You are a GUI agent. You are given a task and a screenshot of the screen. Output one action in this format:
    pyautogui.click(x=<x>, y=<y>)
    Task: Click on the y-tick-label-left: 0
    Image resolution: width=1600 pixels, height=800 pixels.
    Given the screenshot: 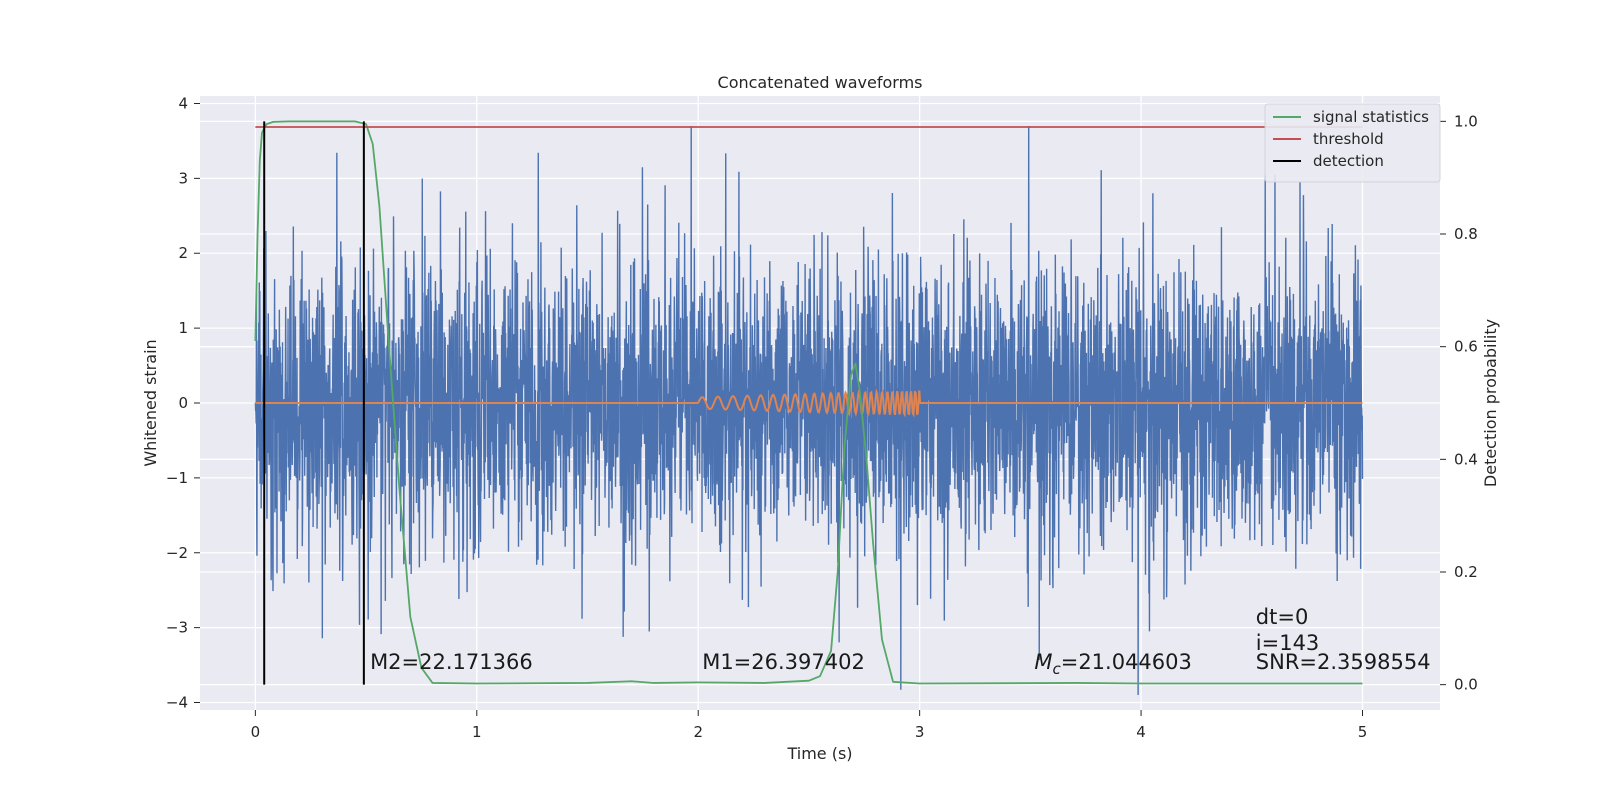 What is the action you would take?
    pyautogui.click(x=183, y=403)
    